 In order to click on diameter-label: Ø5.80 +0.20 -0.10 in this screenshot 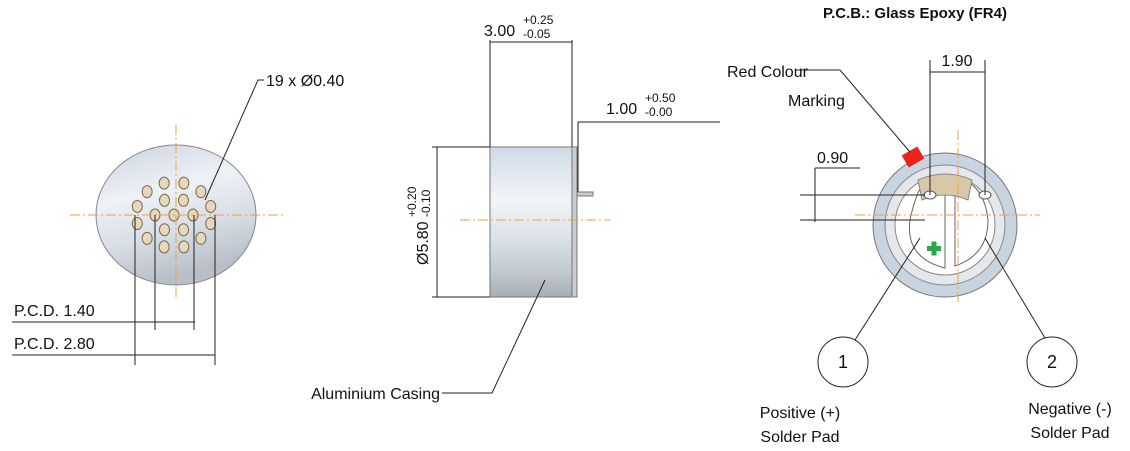, I will do `click(419, 225)`.